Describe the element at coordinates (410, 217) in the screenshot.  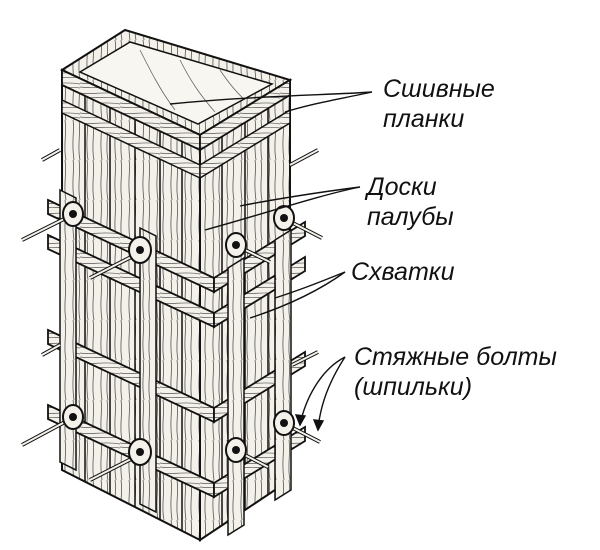
I see `label-line: палубы` at that location.